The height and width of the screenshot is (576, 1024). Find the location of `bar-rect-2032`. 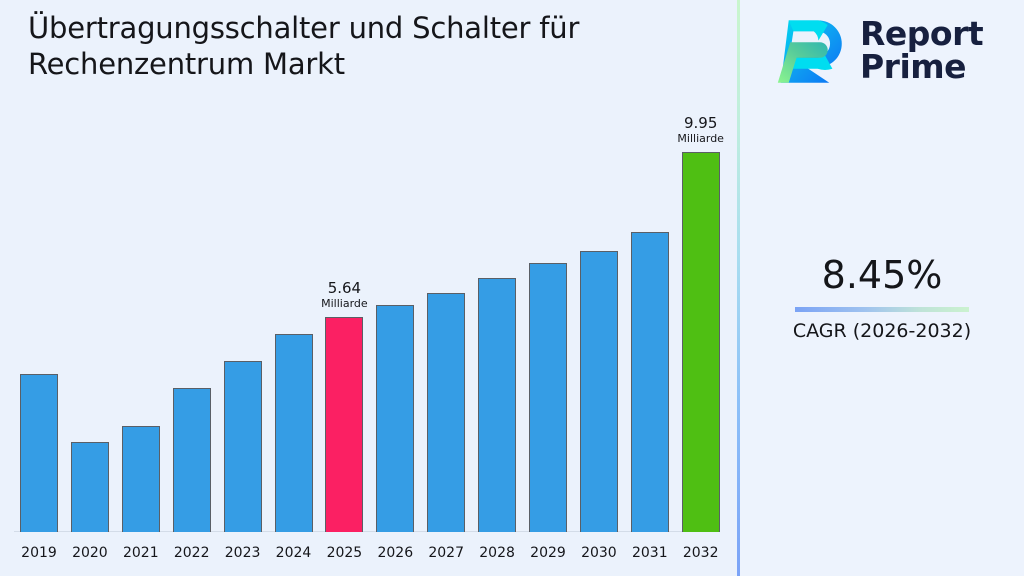

bar-rect-2032 is located at coordinates (700, 342).